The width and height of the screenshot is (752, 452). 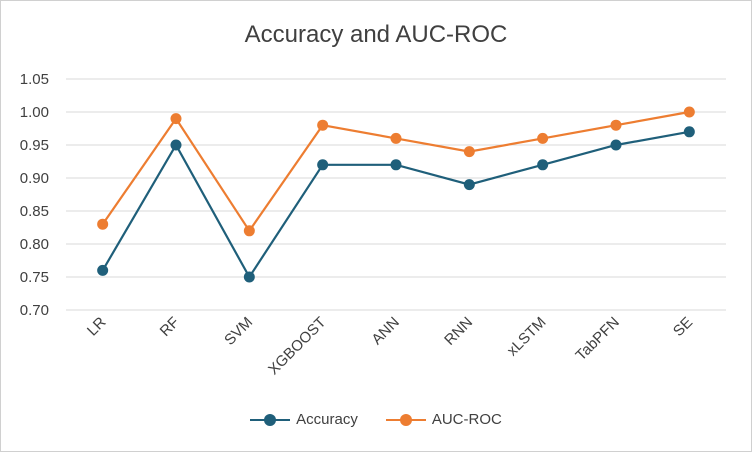 I want to click on x-tick-label: RNN, so click(x=458, y=331).